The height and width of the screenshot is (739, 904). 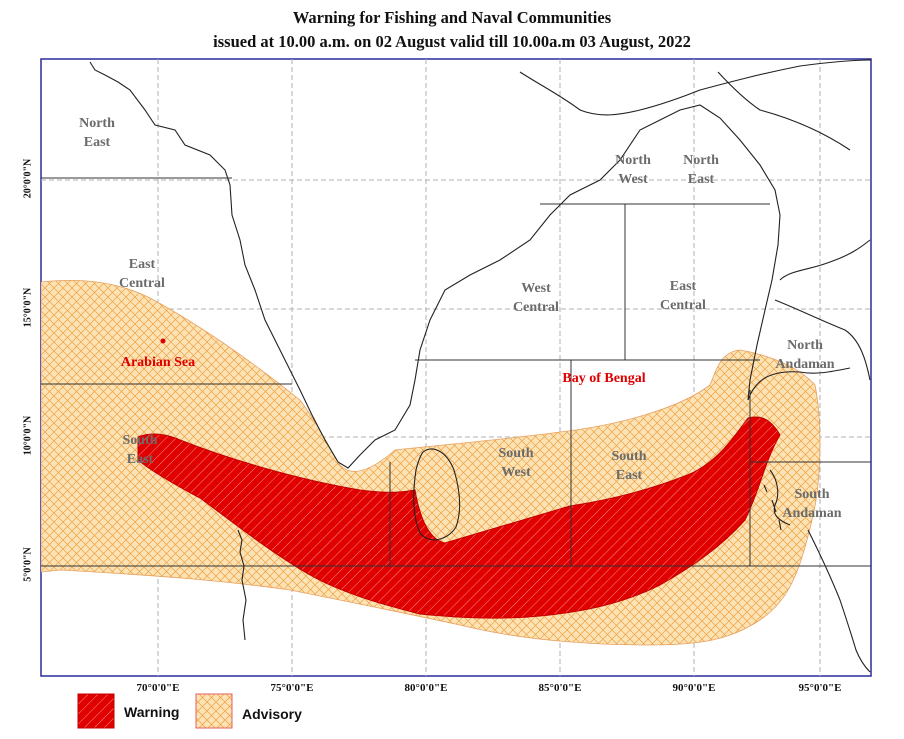 I want to click on region-bob-west-central: West Central, so click(x=536, y=298).